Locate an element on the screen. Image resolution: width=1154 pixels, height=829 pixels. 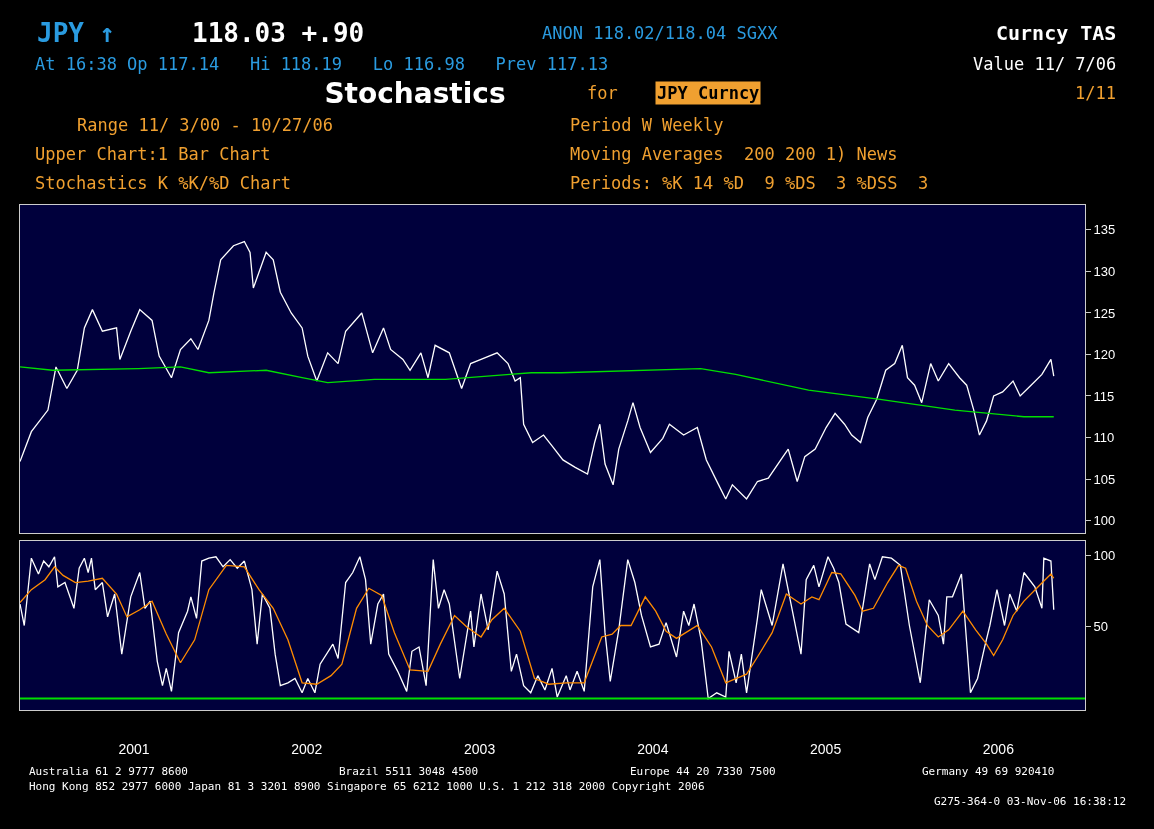
y-tick-label: 125 is located at coordinates (1104, 313).